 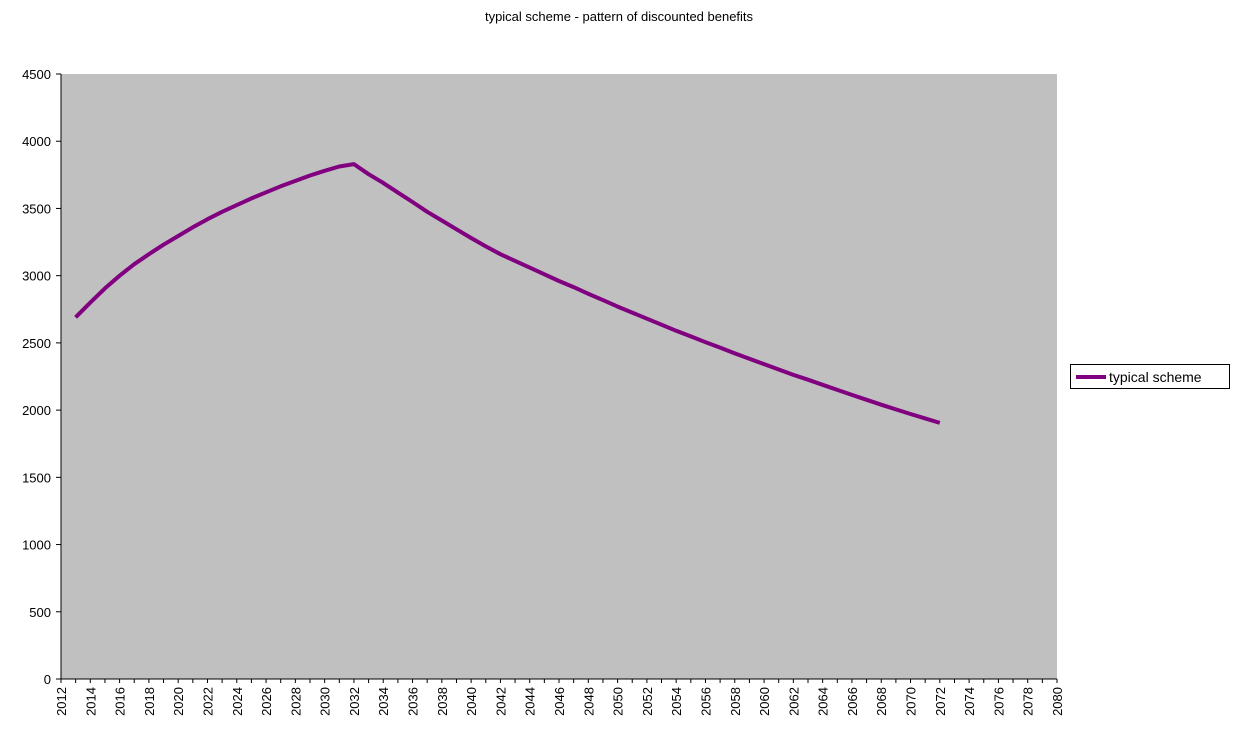 What do you see at coordinates (442, 701) in the screenshot?
I see `x-tick-label: 2038` at bounding box center [442, 701].